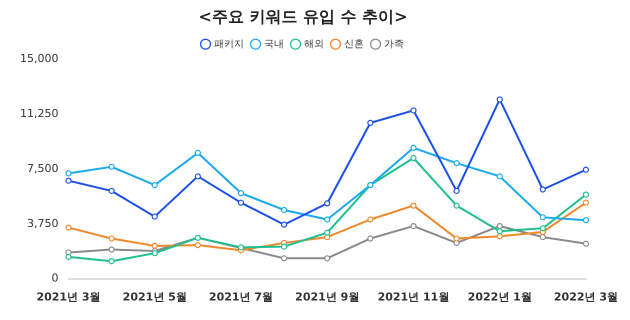  Describe the element at coordinates (354, 44) in the screenshot. I see `legend-label: 신혼` at that location.